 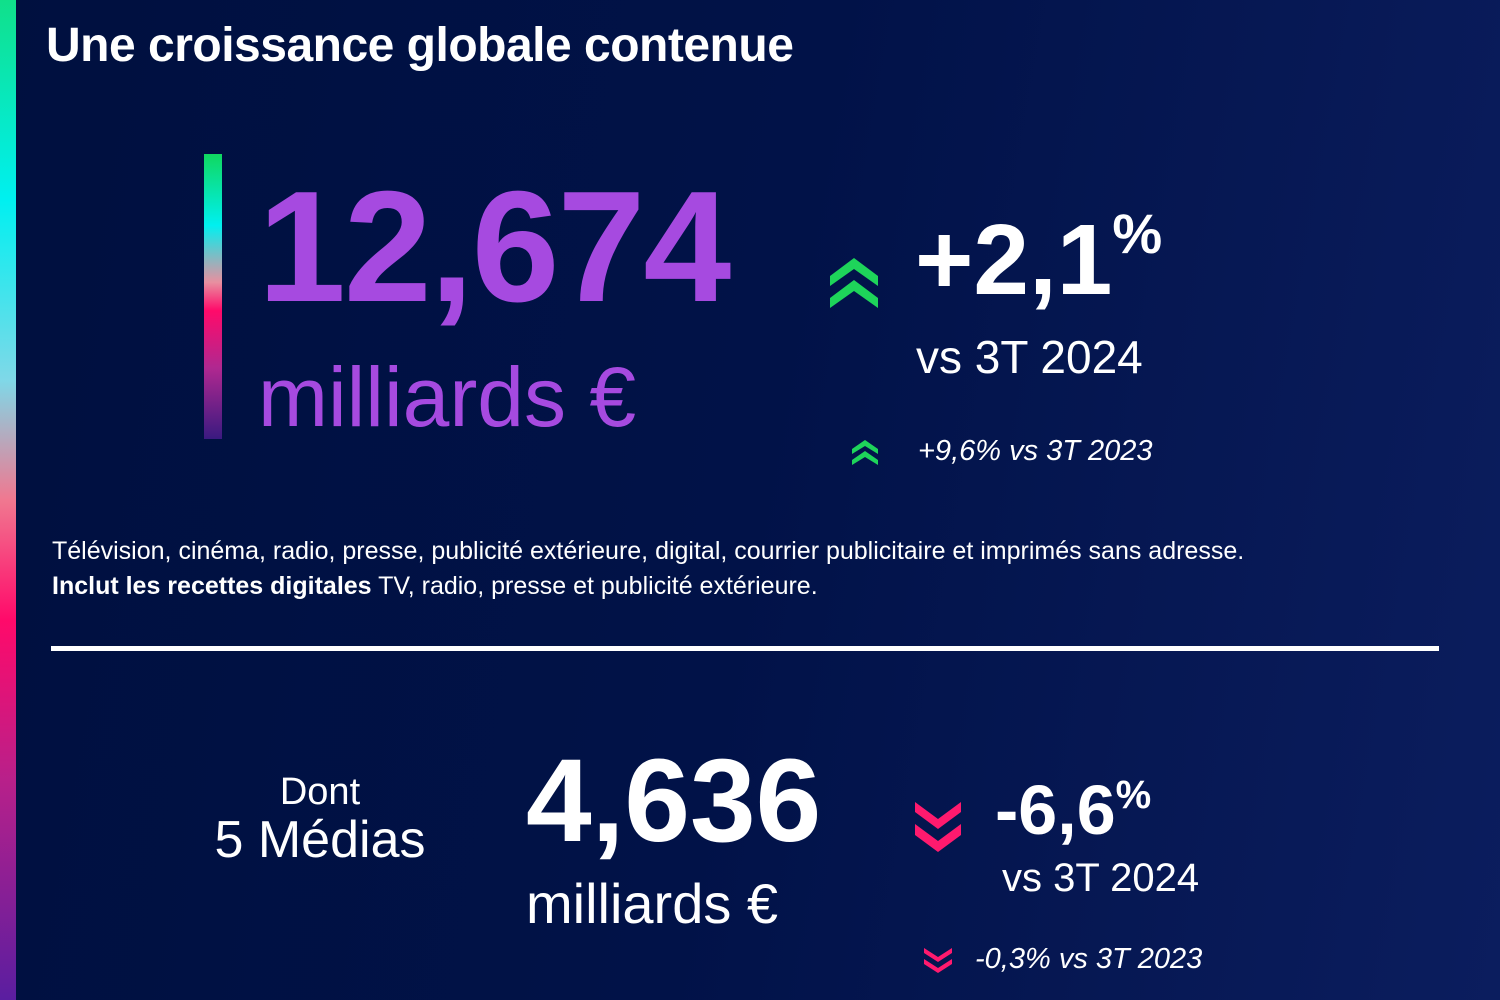 I want to click on page-title: Une croissance globale contenue, so click(x=420, y=45).